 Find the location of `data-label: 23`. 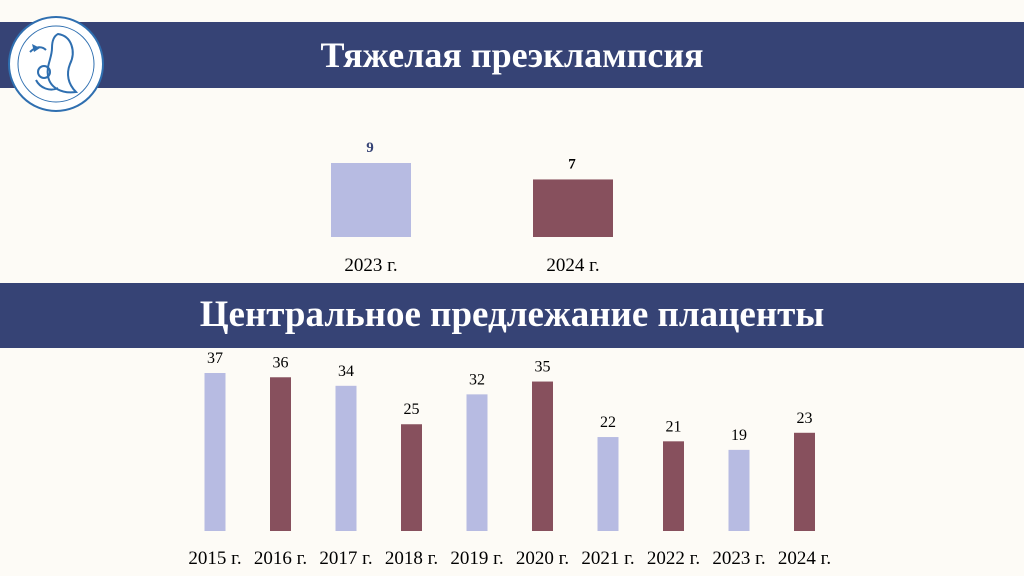

data-label: 23 is located at coordinates (805, 418).